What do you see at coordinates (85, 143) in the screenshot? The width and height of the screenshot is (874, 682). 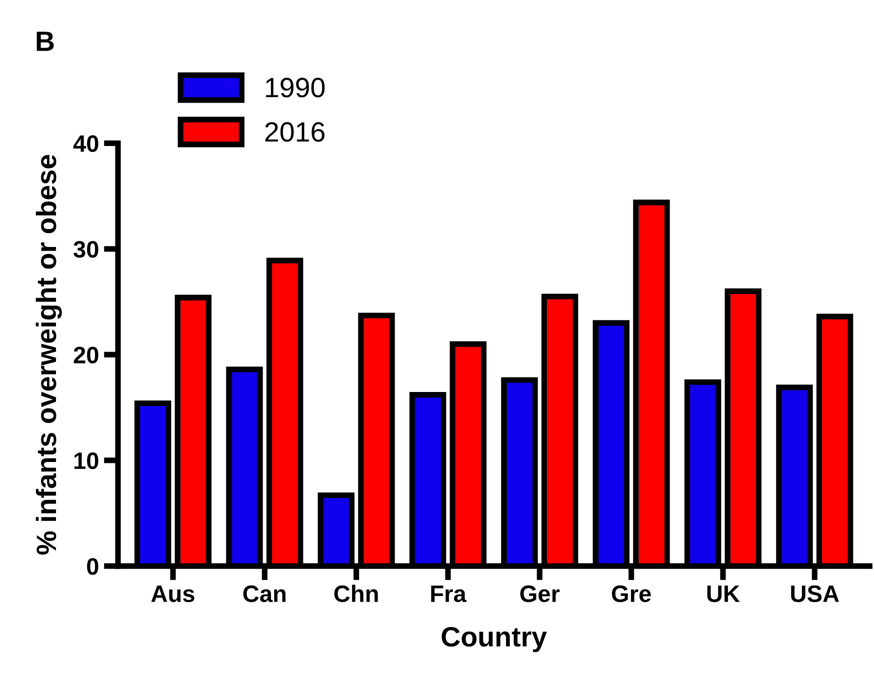 I see `y-tick-label: 40` at bounding box center [85, 143].